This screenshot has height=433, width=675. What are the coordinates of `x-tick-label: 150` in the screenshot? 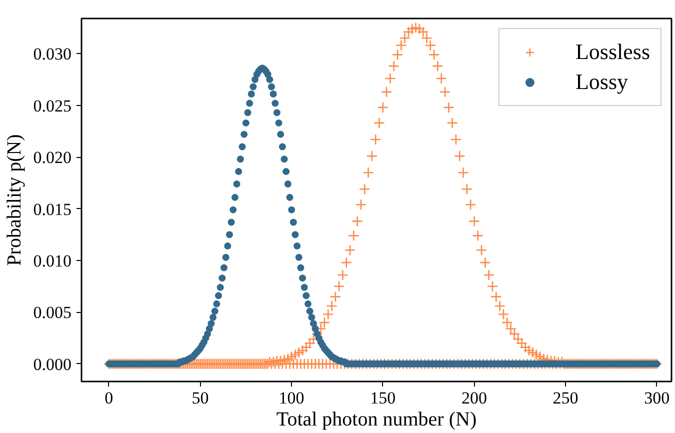 It's located at (383, 398).